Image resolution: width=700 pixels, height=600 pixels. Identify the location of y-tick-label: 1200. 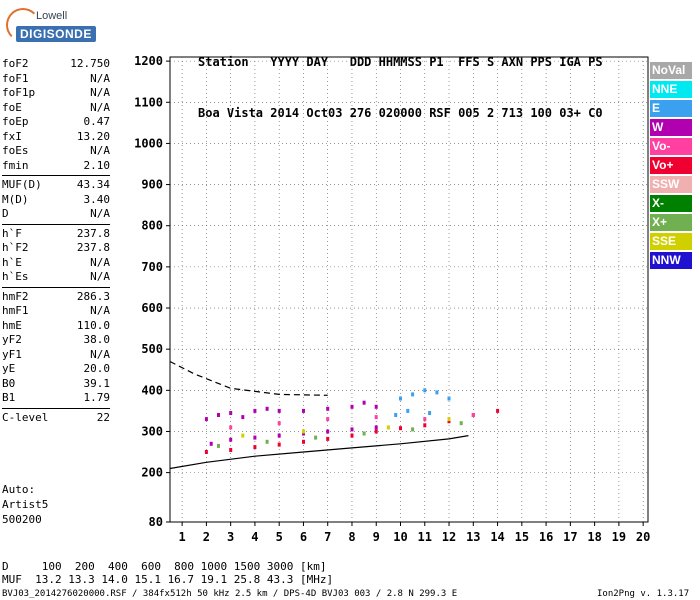
(148, 61).